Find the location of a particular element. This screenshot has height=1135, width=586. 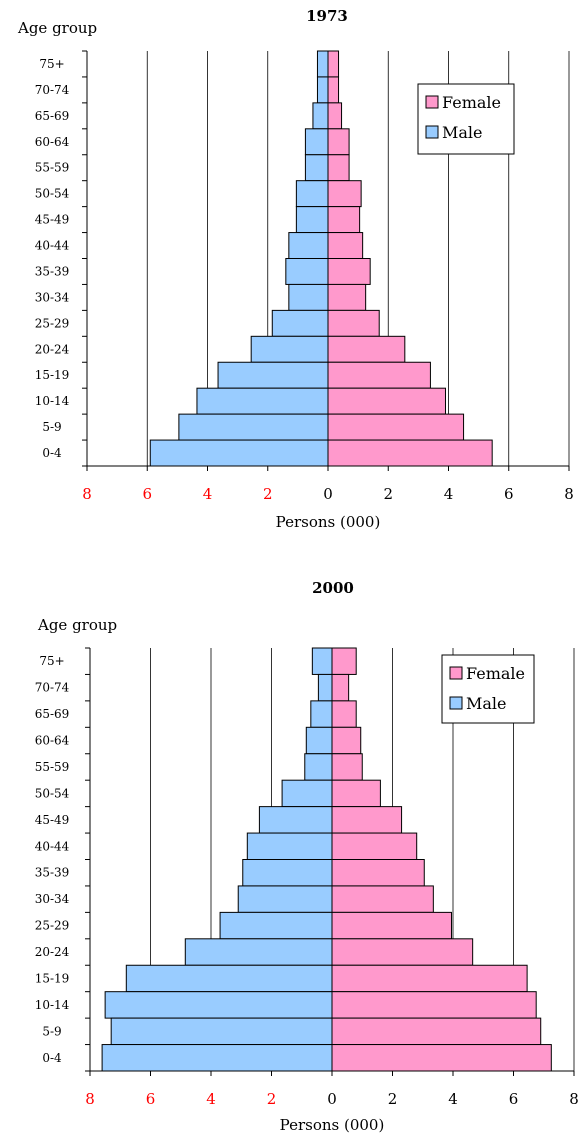

y-axis-label: Age group is located at coordinates (57, 28).